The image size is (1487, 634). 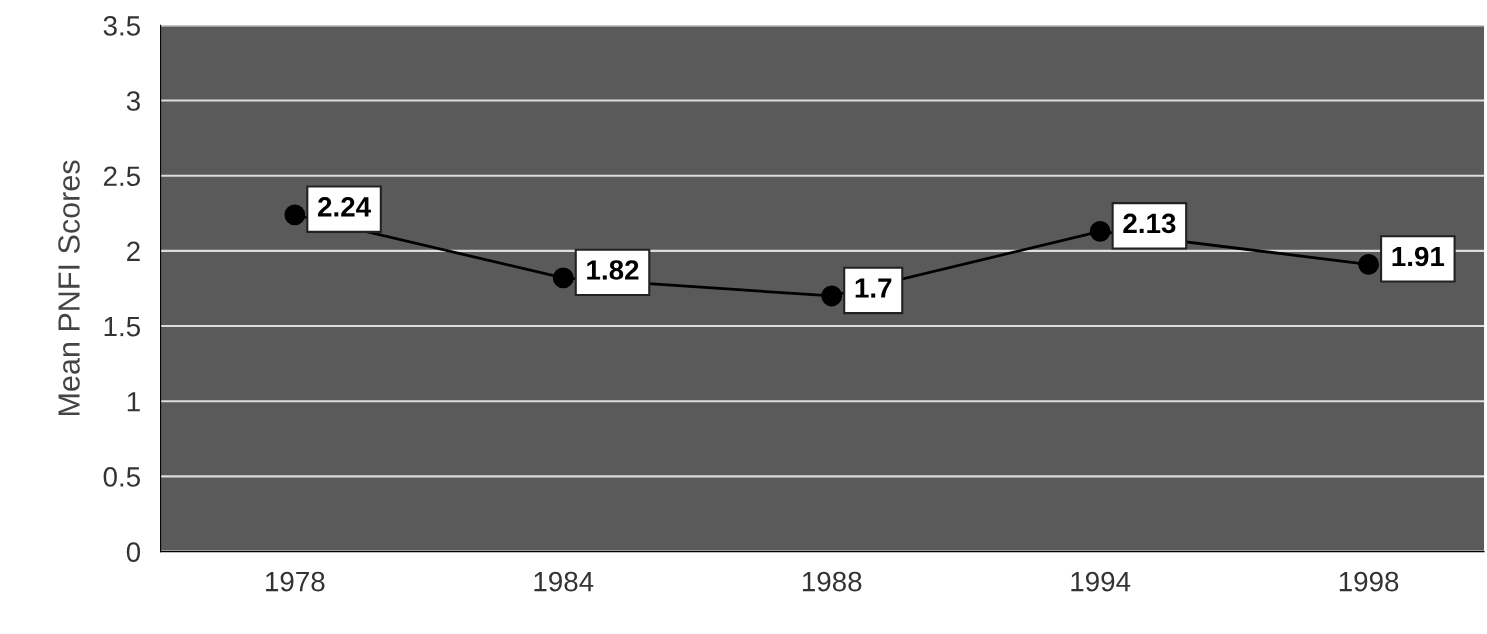 I want to click on y-tick-label: 2.5, so click(x=121, y=176).